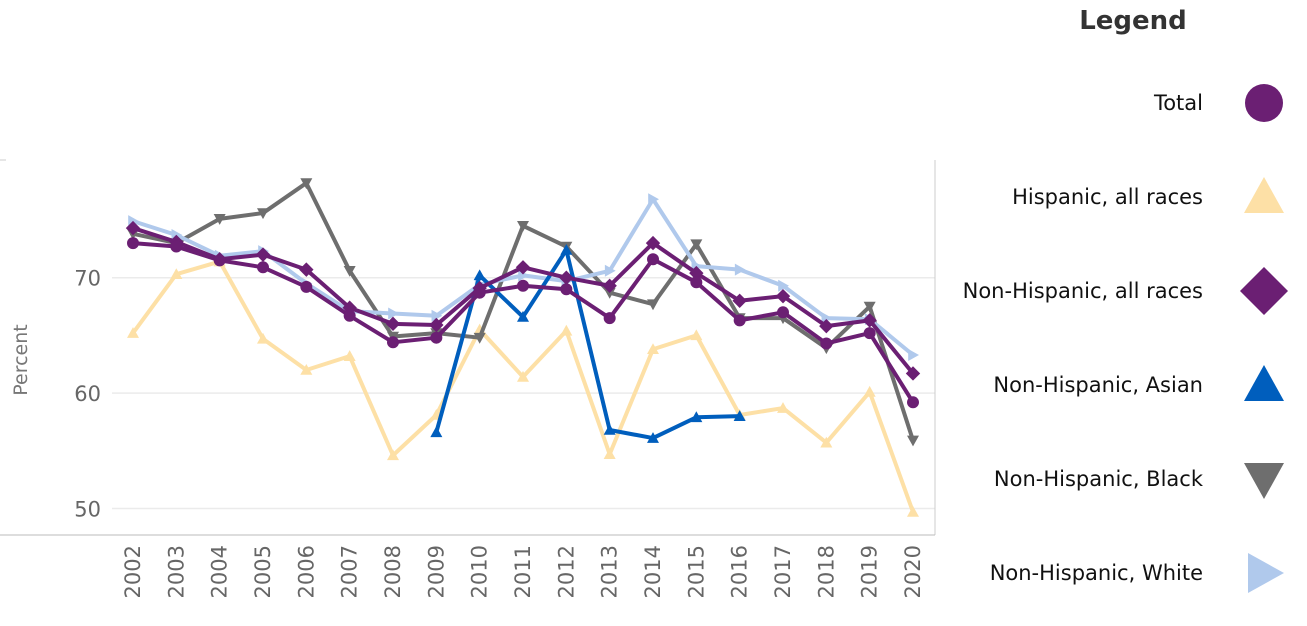 The width and height of the screenshot is (1307, 626). I want to click on x-tick-label: 2004, so click(220, 571).